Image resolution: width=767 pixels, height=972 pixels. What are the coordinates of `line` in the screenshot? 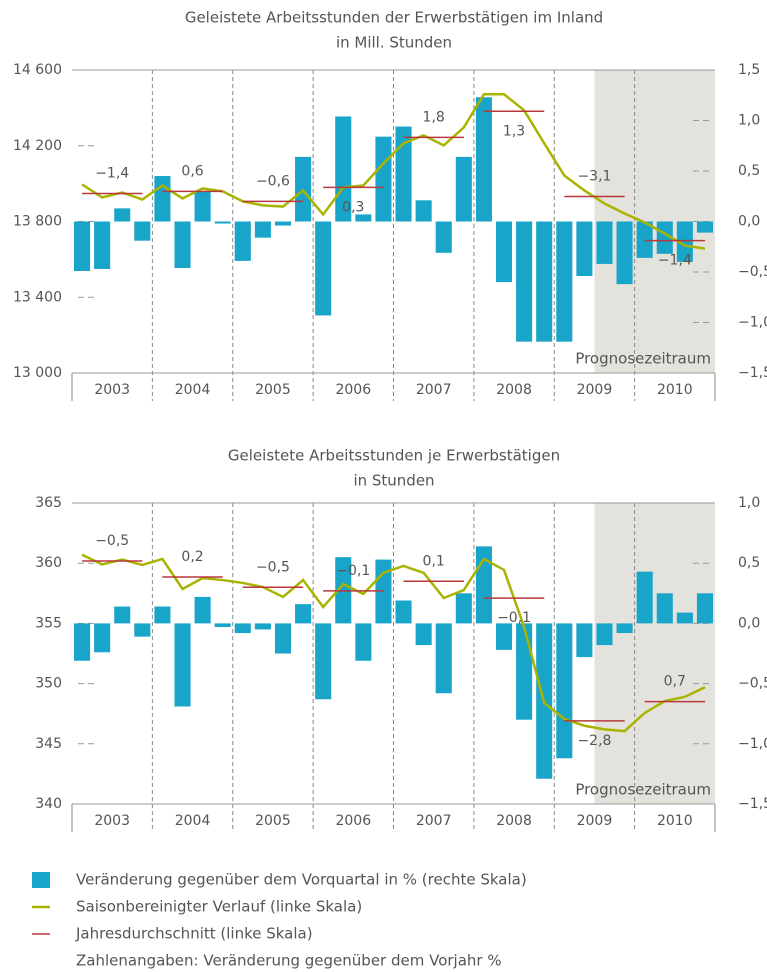 It's located at (393, 171).